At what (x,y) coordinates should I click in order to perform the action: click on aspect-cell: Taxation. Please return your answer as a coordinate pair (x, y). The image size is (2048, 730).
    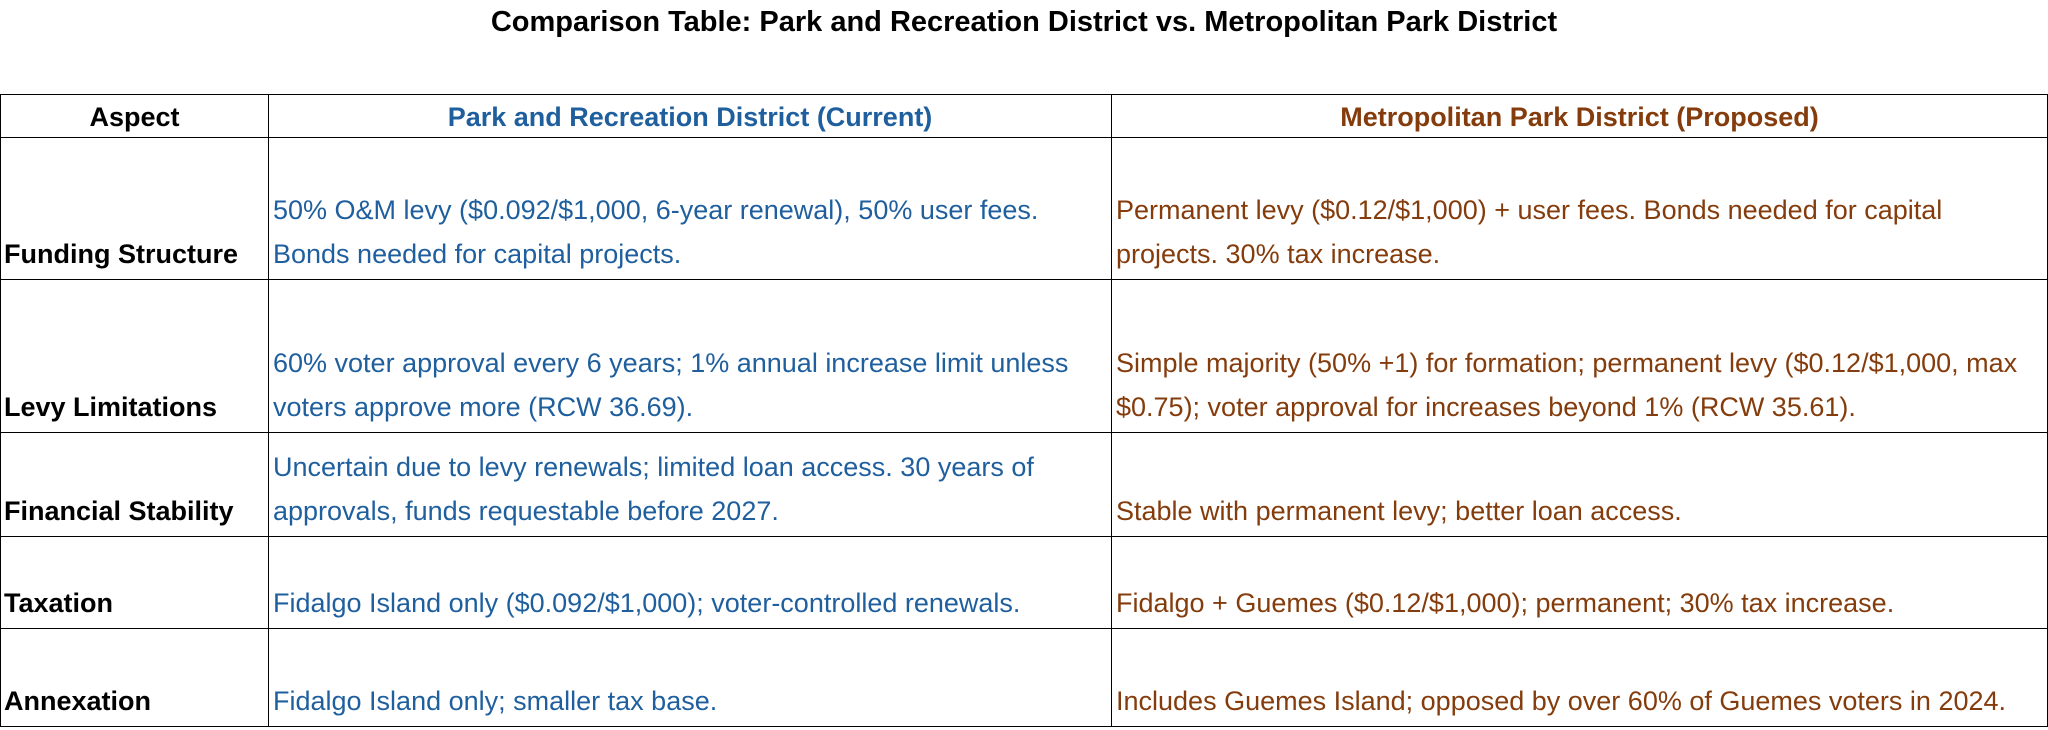
    Looking at the image, I should click on (134, 582).